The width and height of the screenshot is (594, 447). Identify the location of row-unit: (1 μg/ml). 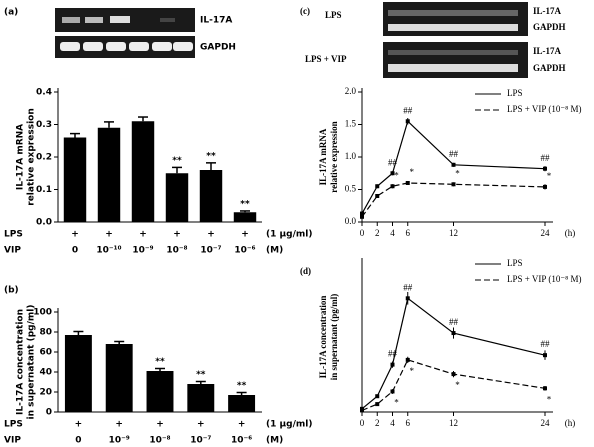
(289, 235).